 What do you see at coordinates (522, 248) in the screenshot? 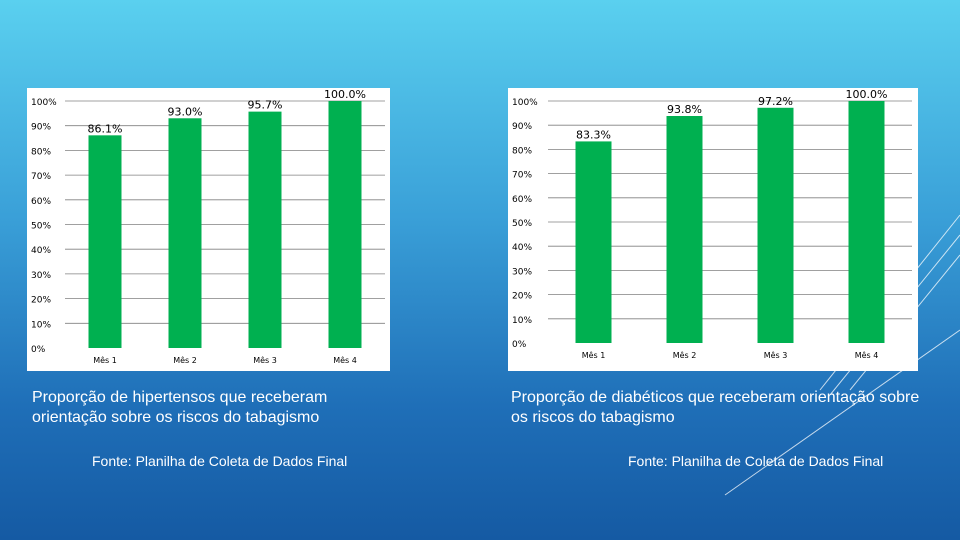
I see `diabetes-y-tick-label: 40%` at bounding box center [522, 248].